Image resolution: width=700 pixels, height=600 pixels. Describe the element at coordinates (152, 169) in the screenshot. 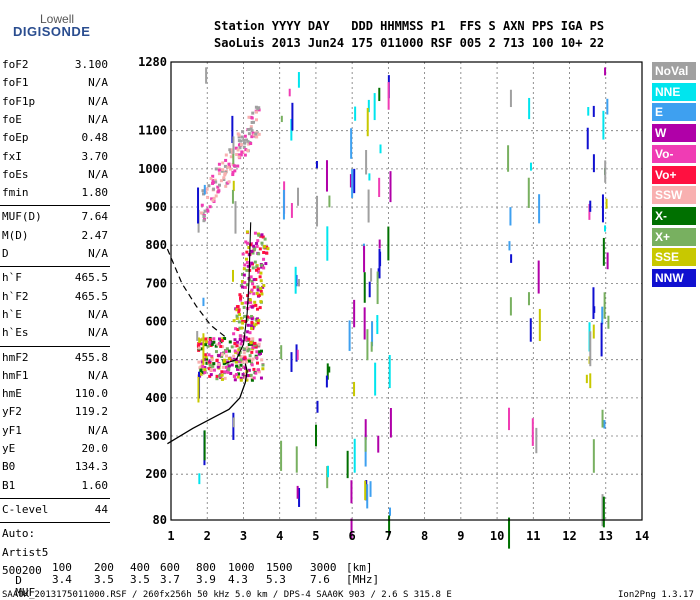

I see `y-tick-label: 1000` at that location.